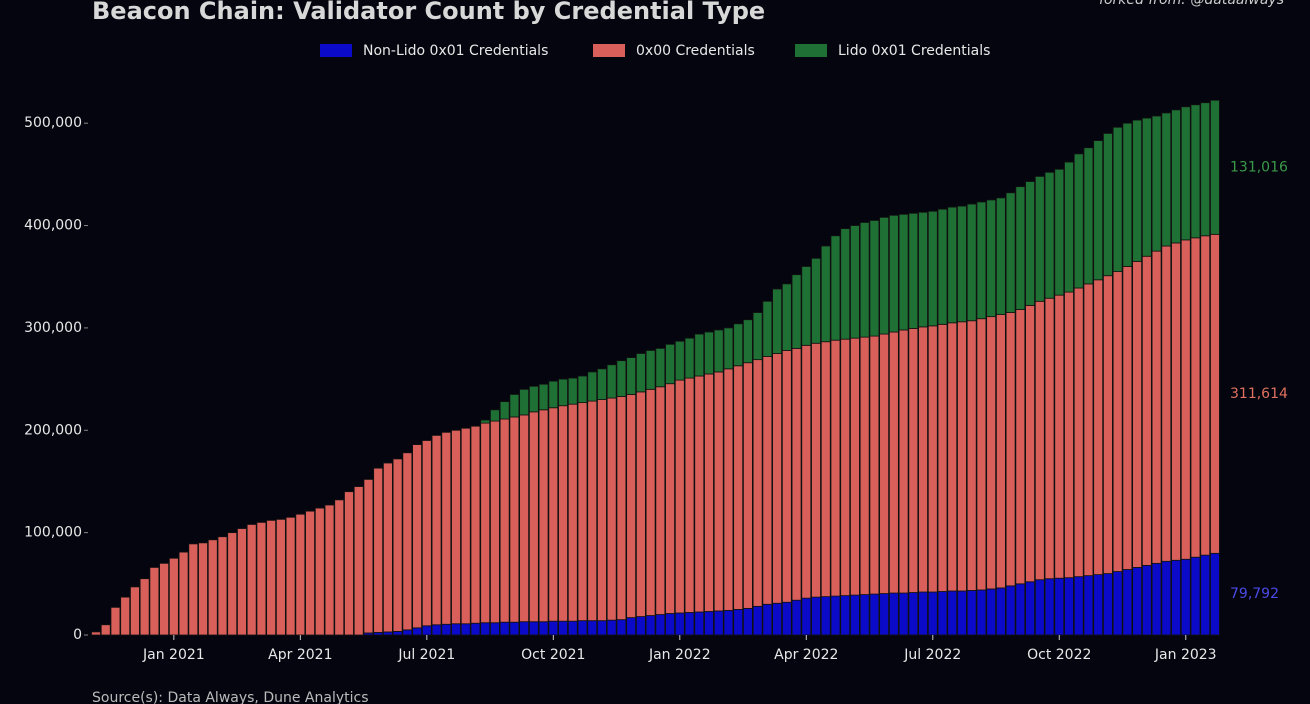 This screenshot has width=1310, height=704. What do you see at coordinates (77, 635) in the screenshot?
I see `y-tick-label: 0` at bounding box center [77, 635].